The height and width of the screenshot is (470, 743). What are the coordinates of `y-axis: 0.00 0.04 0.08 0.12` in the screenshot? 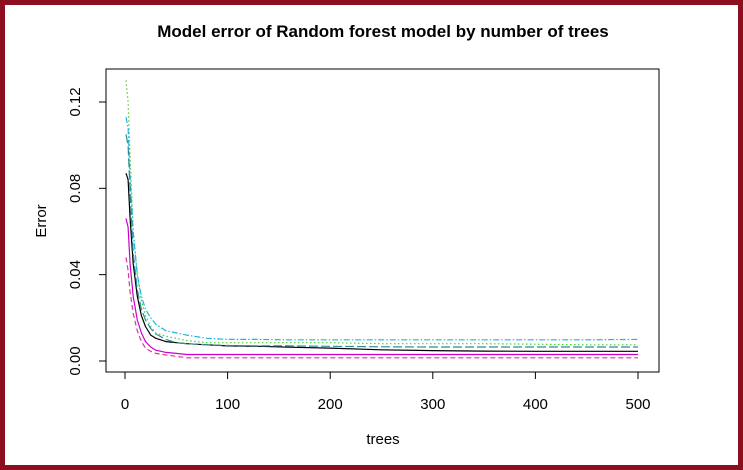 It's located at (87, 231).